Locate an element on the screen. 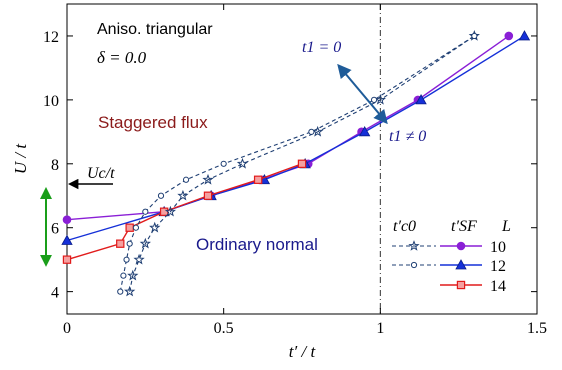 Image resolution: width=562 pixels, height=370 pixels. legend-label-tsf14: 14 is located at coordinates (498, 286).